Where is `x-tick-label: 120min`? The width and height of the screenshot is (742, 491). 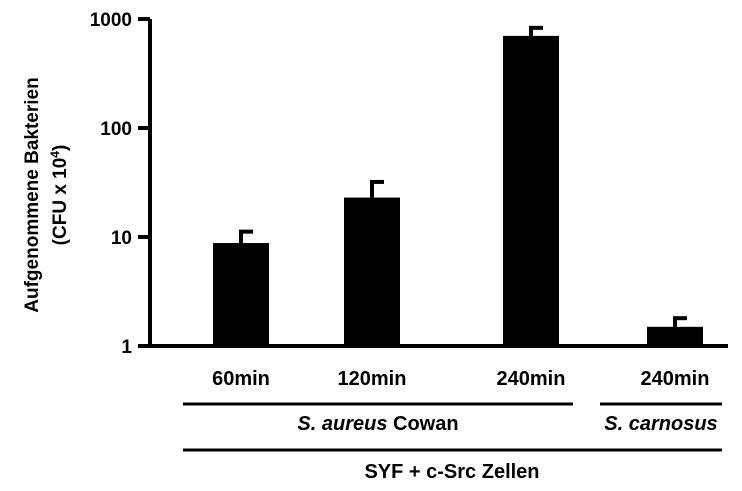 x-tick-label: 120min is located at coordinates (372, 379).